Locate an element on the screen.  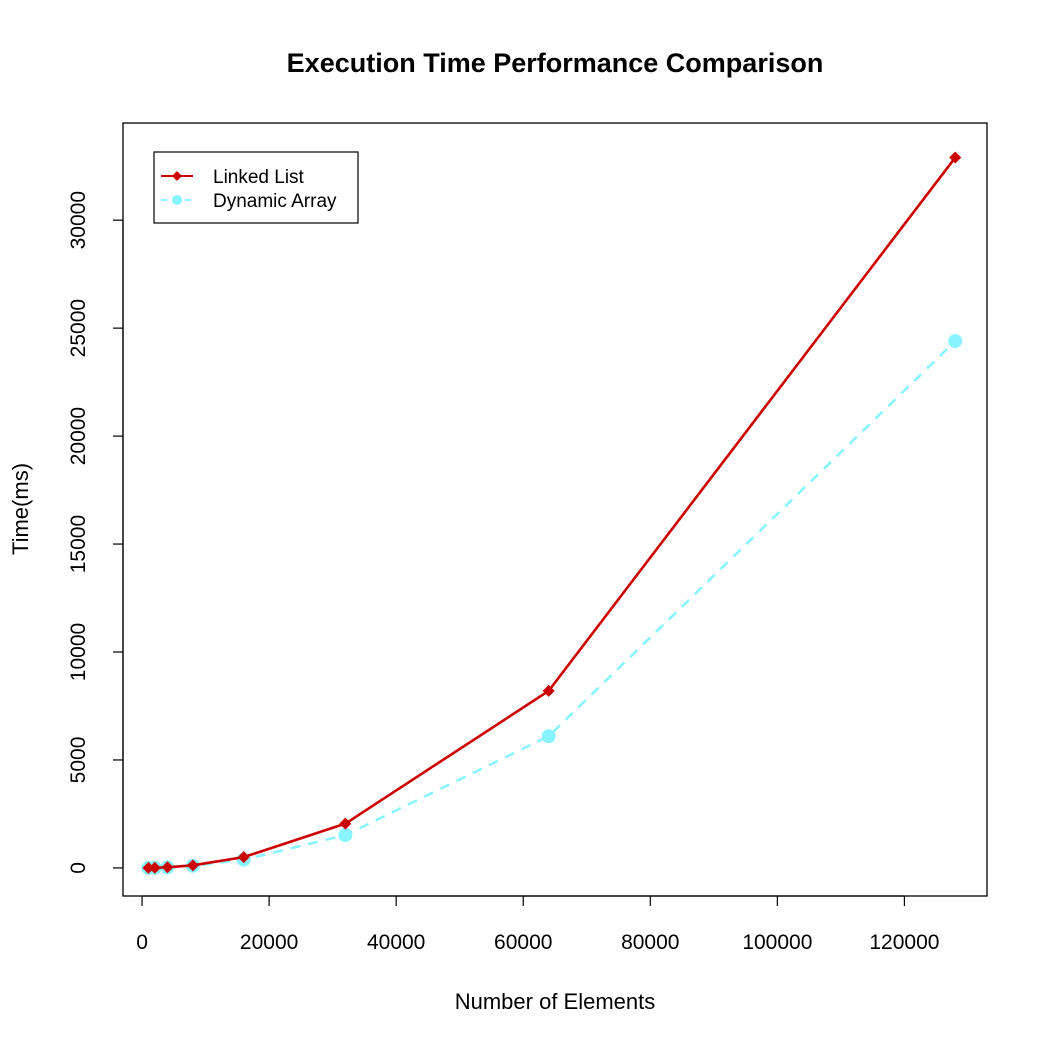
x-tick-label: 100000 is located at coordinates (777, 942).